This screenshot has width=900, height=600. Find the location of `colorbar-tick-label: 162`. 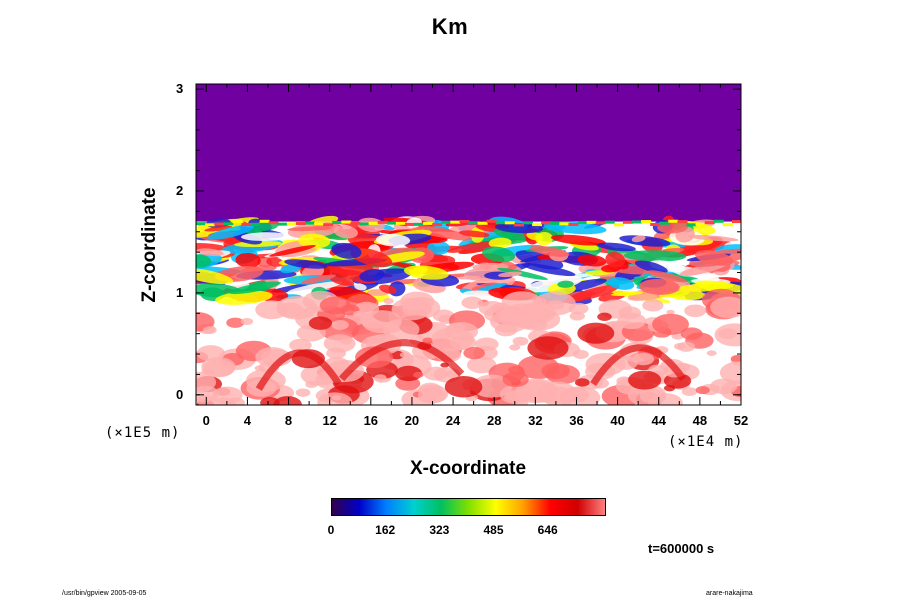

colorbar-tick-label: 162 is located at coordinates (385, 530).